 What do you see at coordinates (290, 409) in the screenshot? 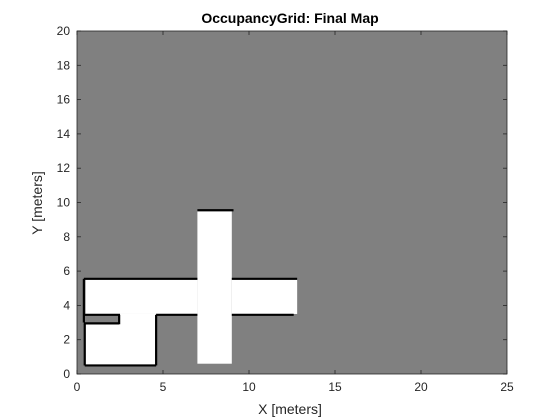
I see `x-axis-label: X [meters]` at bounding box center [290, 409].